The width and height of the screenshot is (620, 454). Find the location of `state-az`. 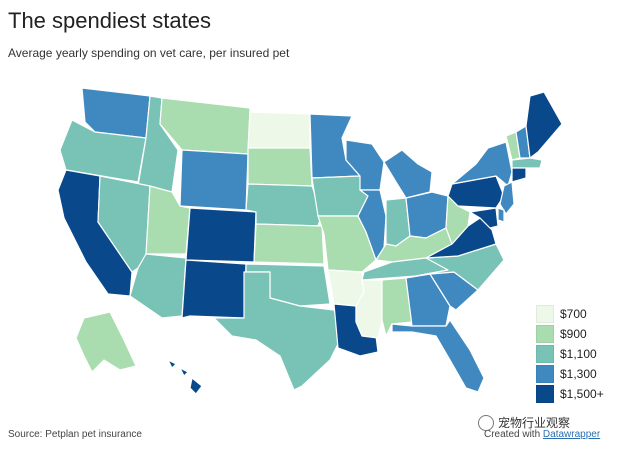

state-az is located at coordinates (158, 286).